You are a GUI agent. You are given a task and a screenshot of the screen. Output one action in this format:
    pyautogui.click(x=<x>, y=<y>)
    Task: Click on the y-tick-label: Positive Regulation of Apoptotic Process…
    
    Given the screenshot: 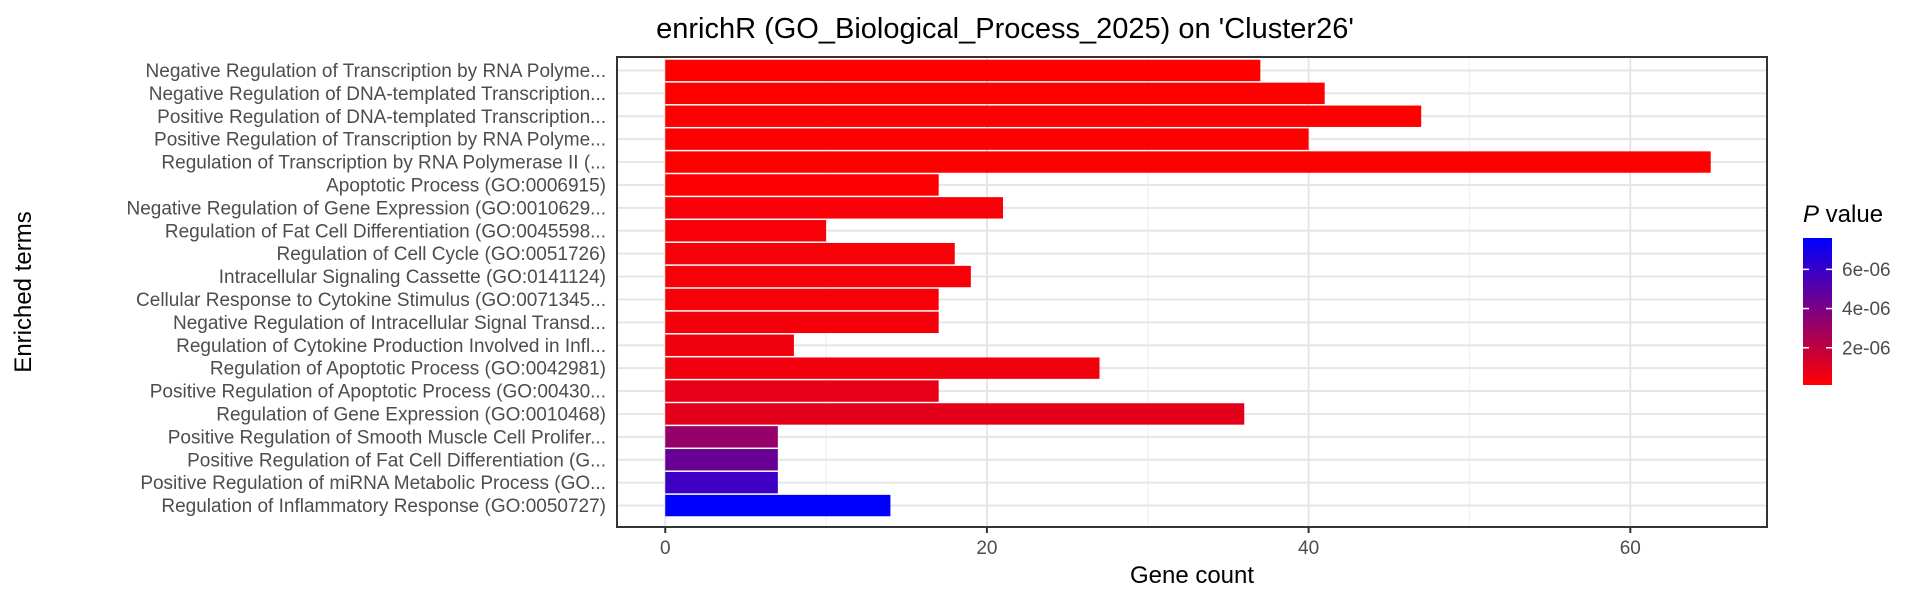 What is the action you would take?
    pyautogui.click(x=378, y=392)
    